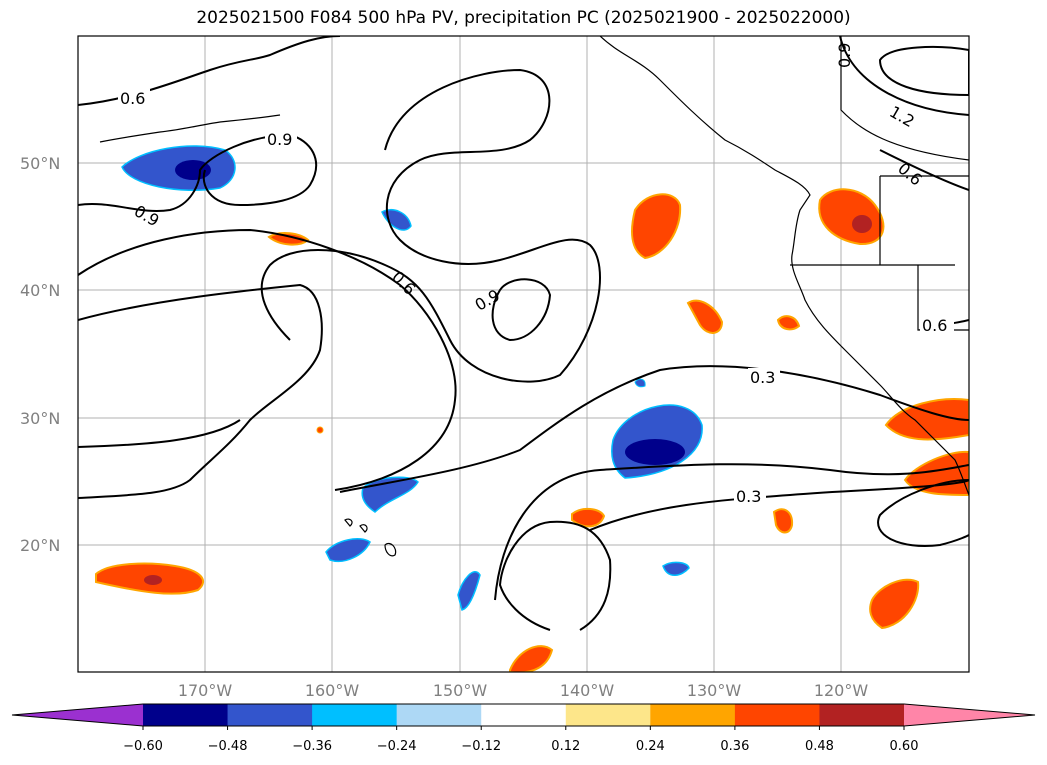  Describe the element at coordinates (40, 354) in the screenshot. I see `latitude-labels: 50°N 40°N 30°N 20°N` at that location.